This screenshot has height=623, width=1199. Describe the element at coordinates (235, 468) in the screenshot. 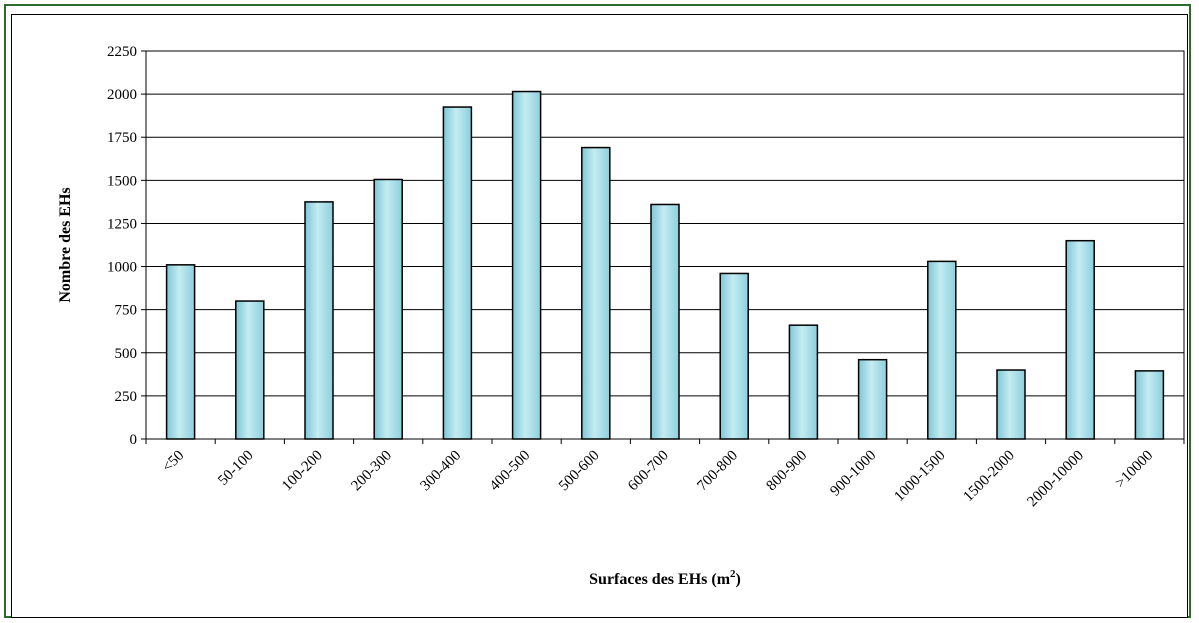

I see `x-tick-label: 50-100` at that location.